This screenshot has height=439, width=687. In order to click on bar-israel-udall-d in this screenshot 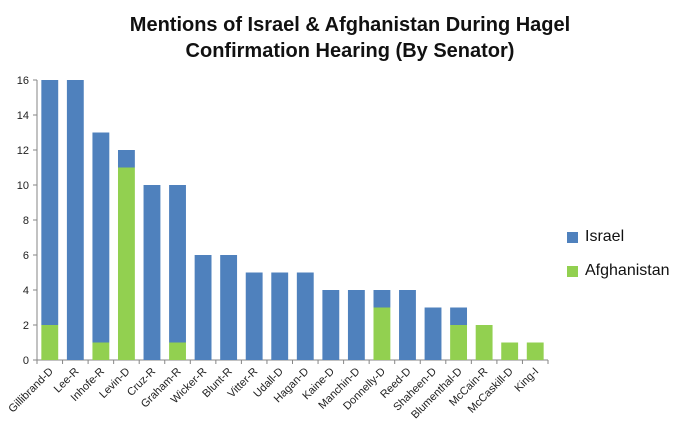, I will do `click(280, 316)`.